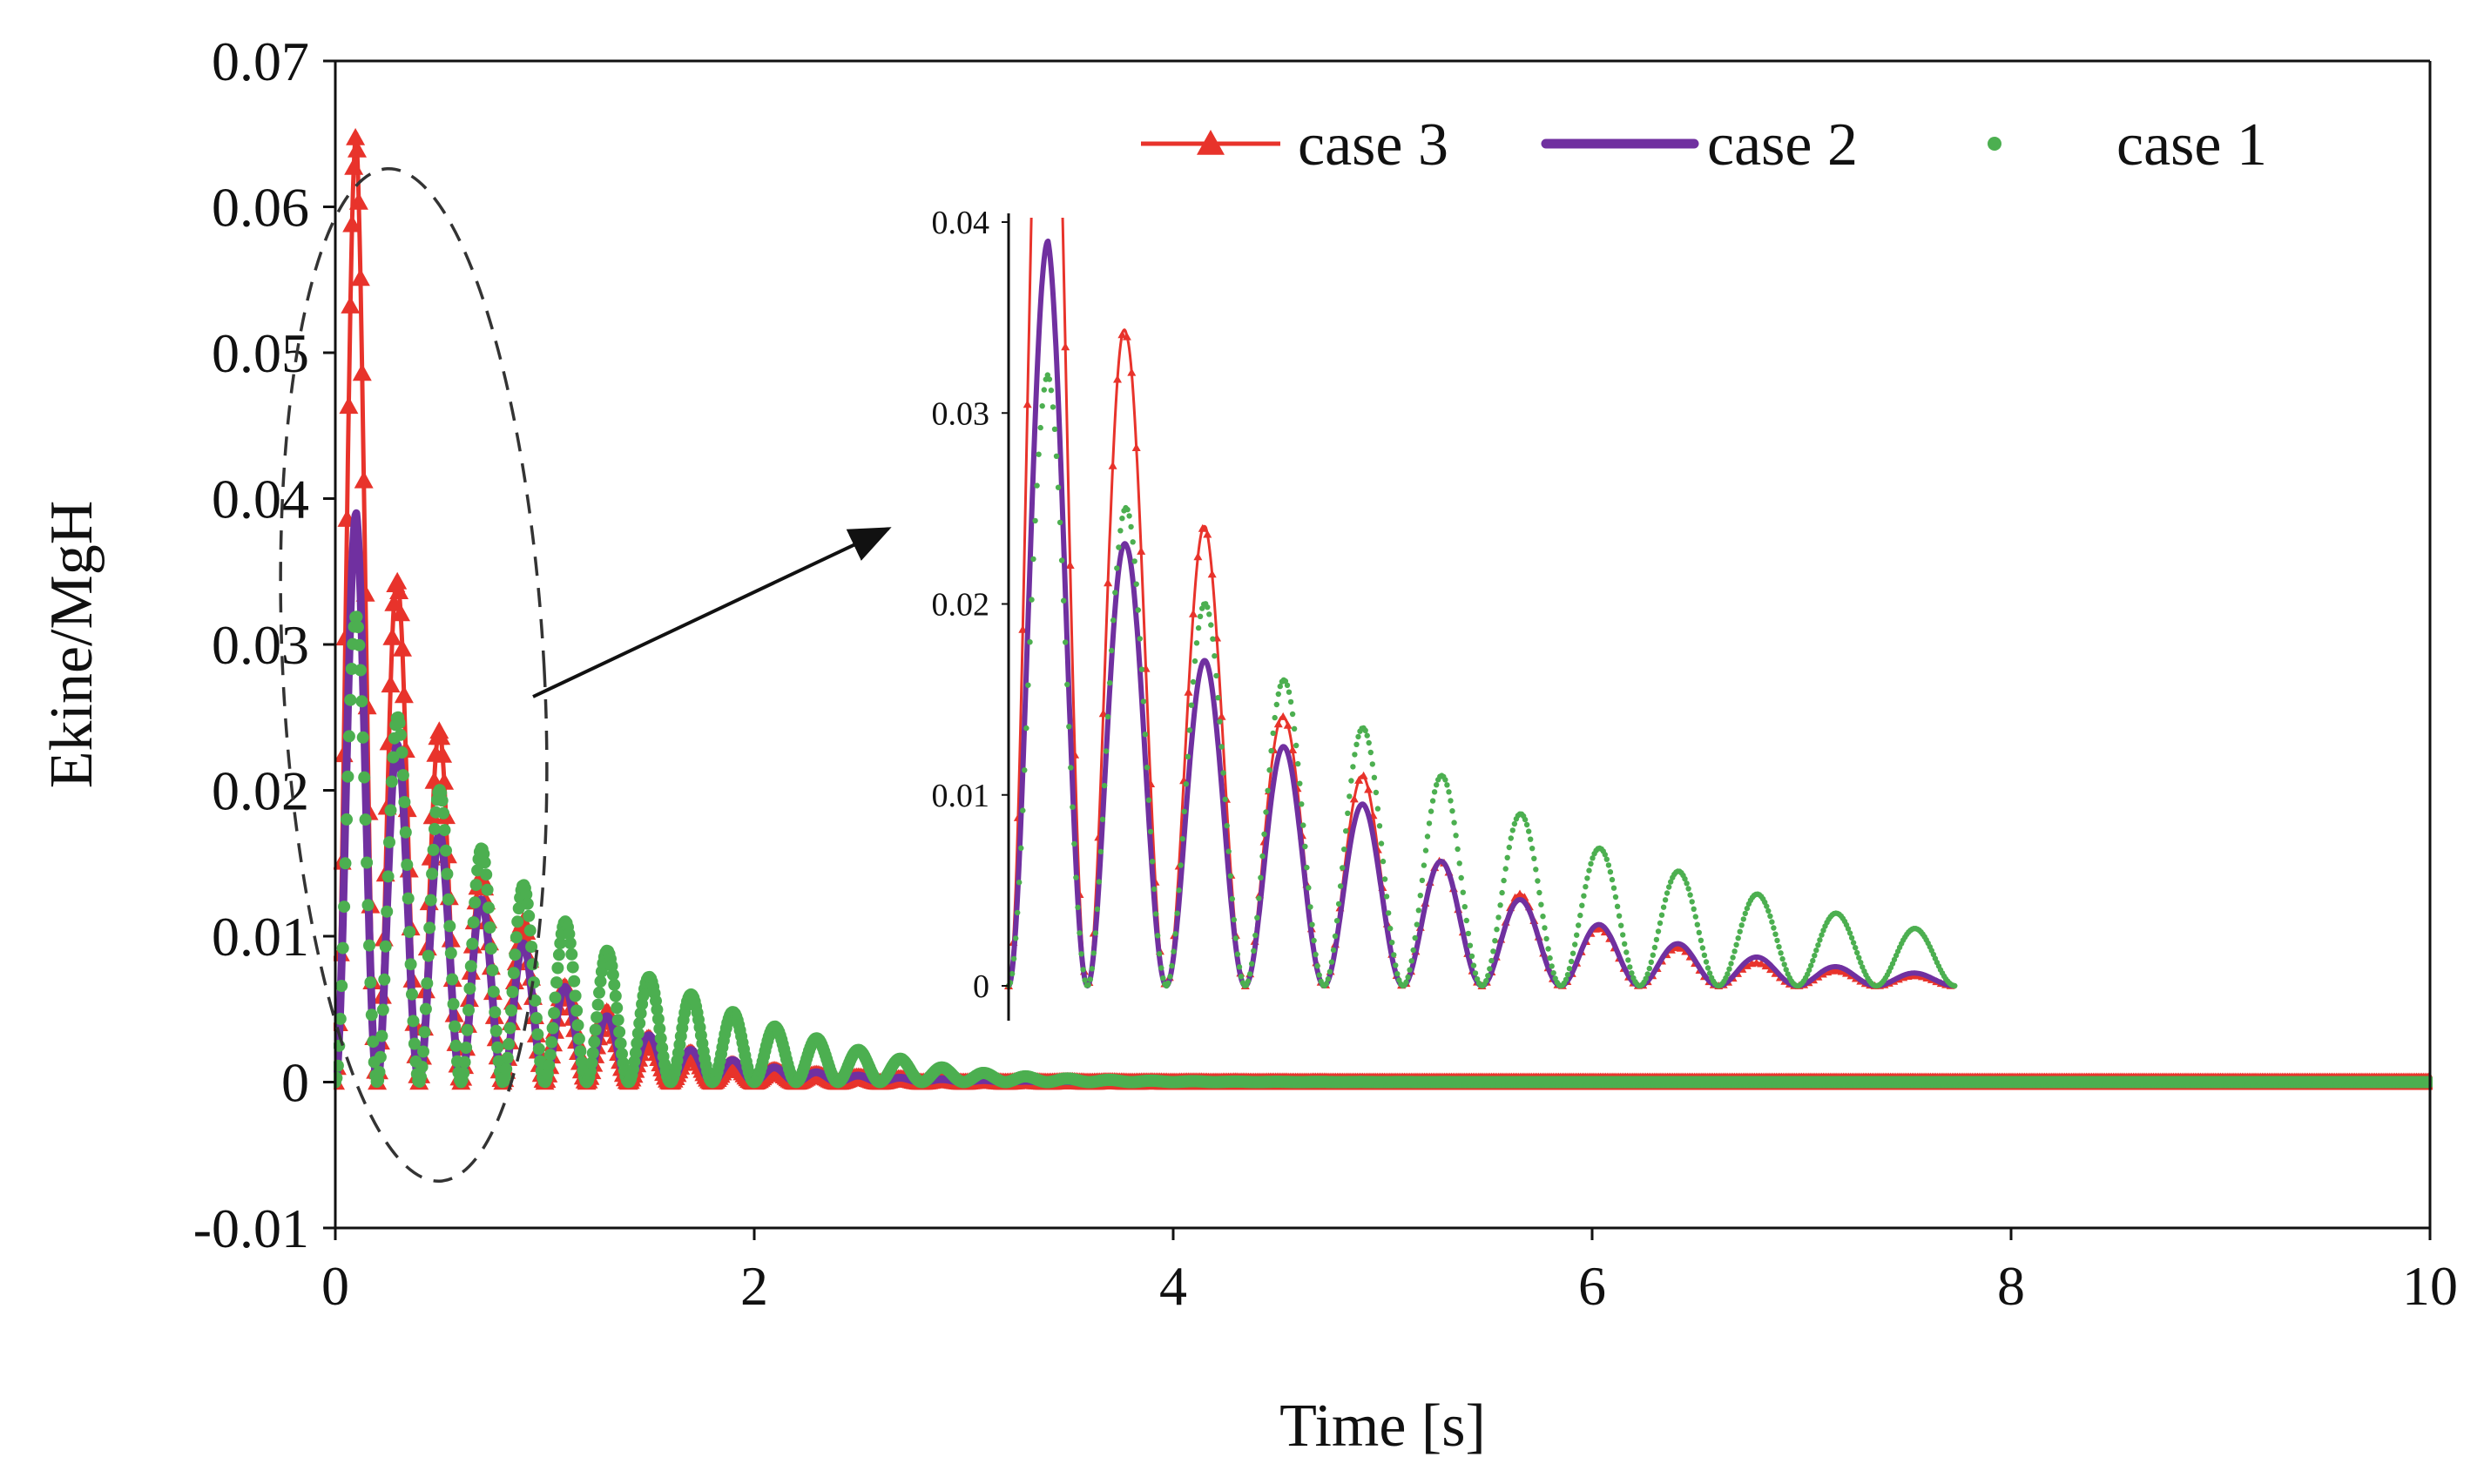 This screenshot has width=2484, height=1484. Describe the element at coordinates (1373, 145) in the screenshot. I see `legend-label: case 3` at that location.